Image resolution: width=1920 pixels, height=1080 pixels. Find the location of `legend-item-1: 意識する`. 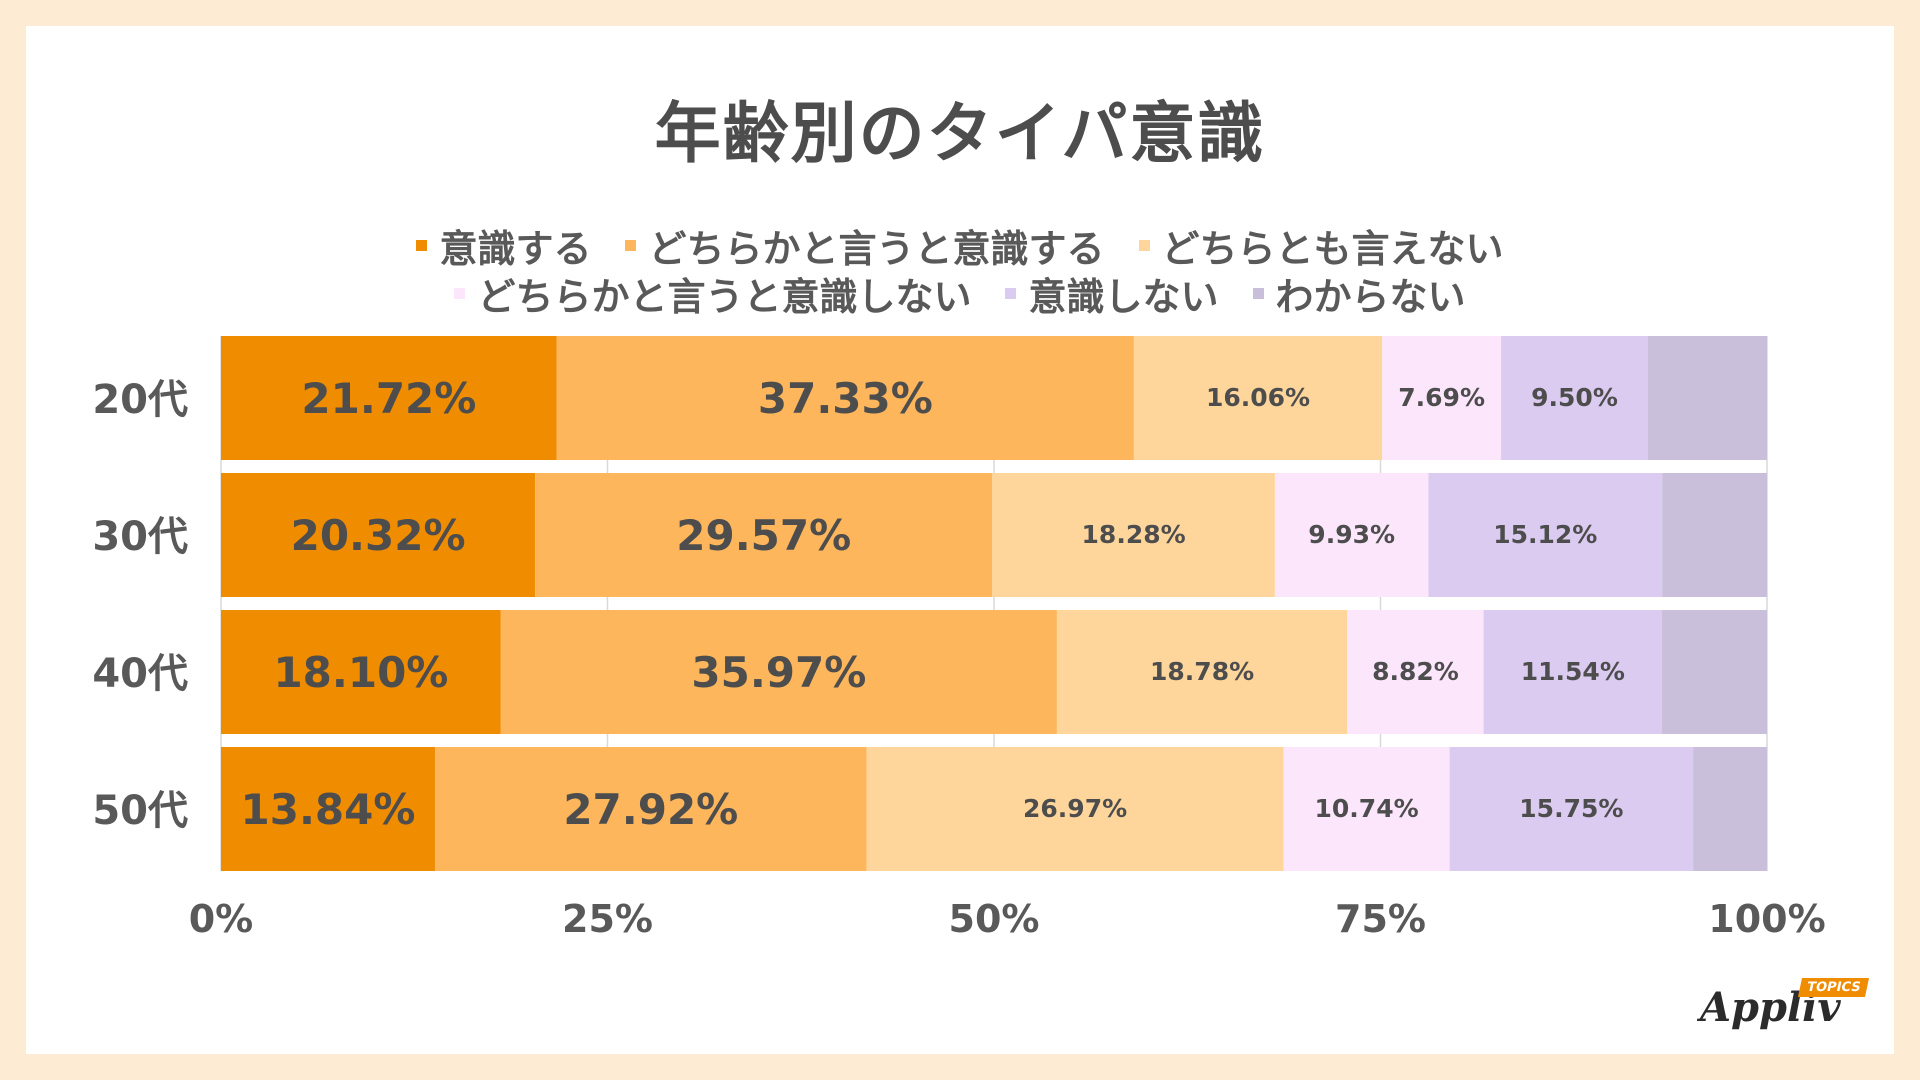

legend-item-1: 意識する is located at coordinates (503, 245).